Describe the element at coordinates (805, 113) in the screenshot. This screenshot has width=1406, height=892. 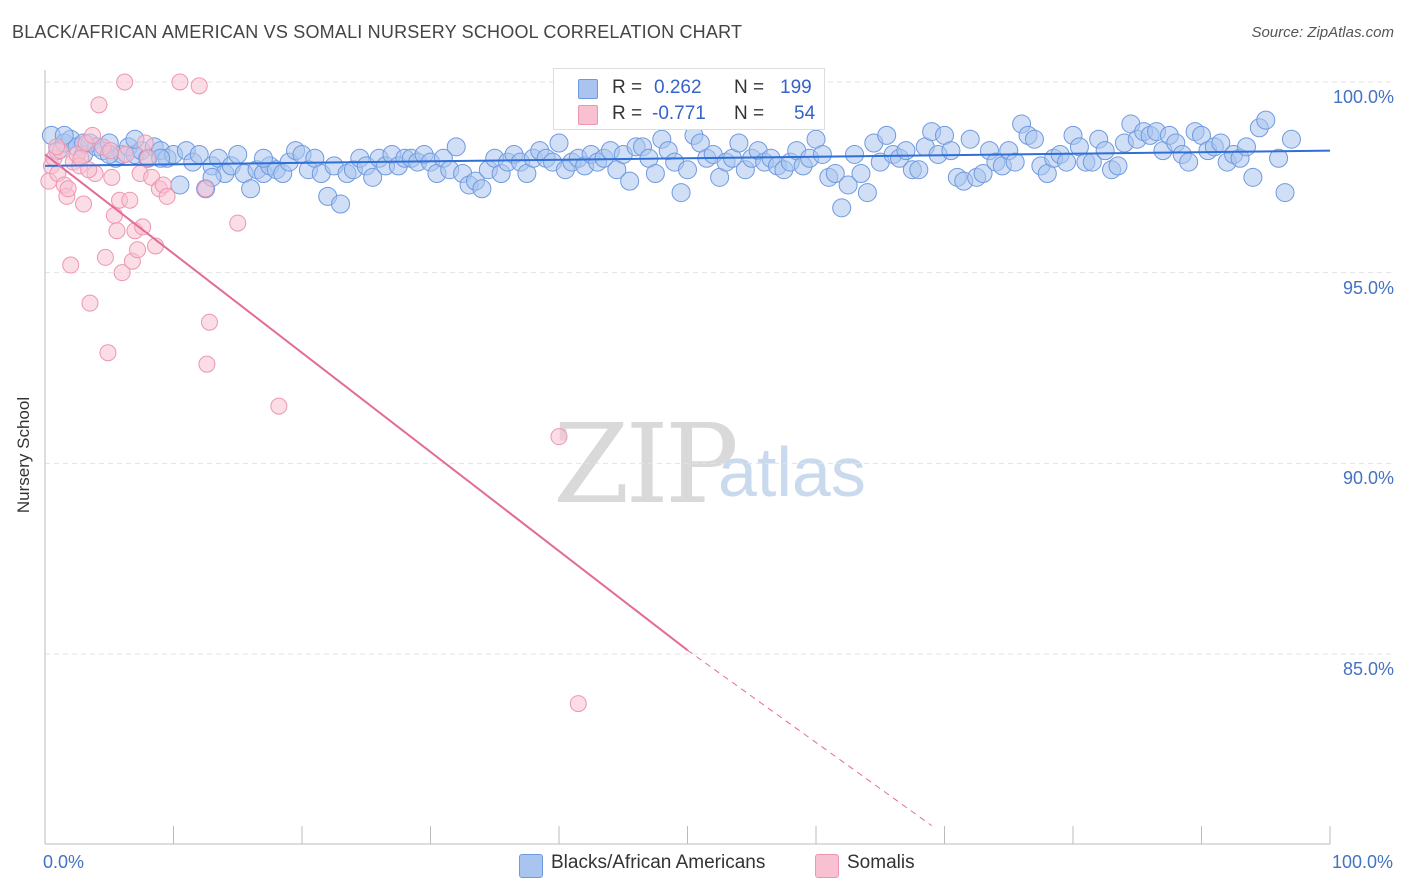
I see `legend-n-value: 54` at that location.